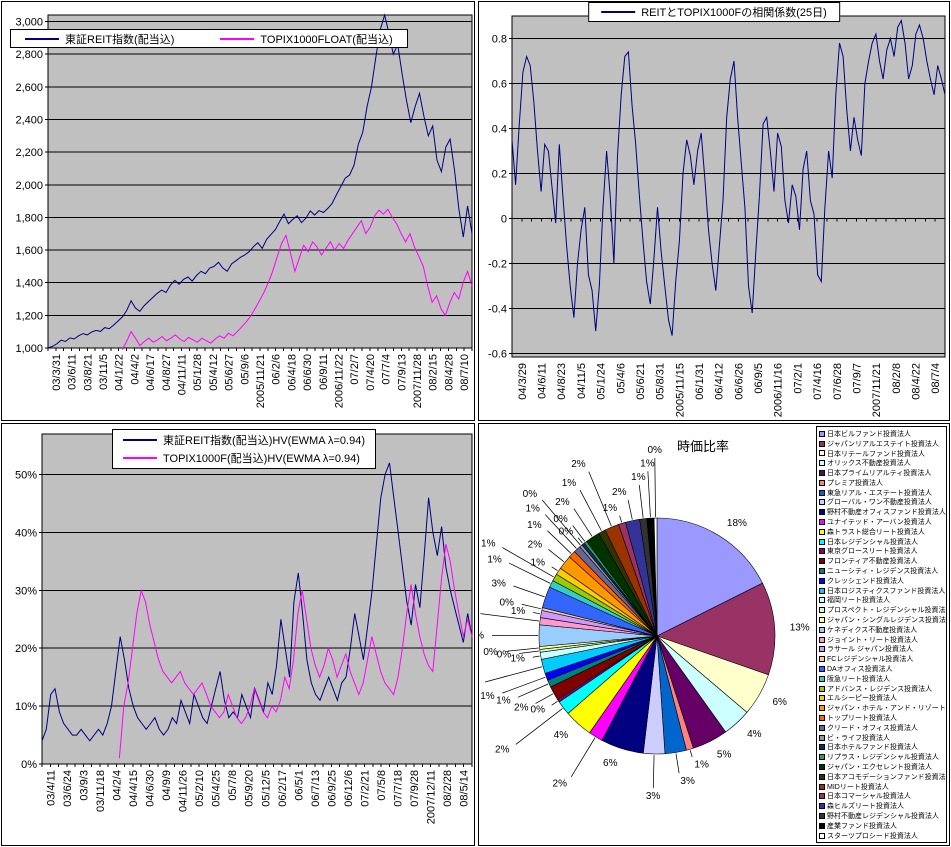 The height and width of the screenshot is (847, 951). What do you see at coordinates (872, 552) in the screenshot?
I see `pie-legend-label: 東京グロースリート投資法人` at bounding box center [872, 552].